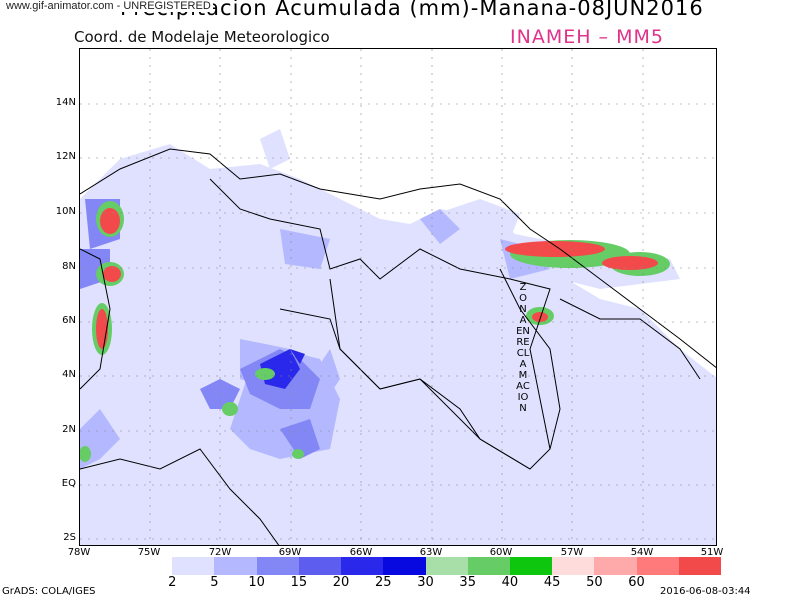 The width and height of the screenshot is (800, 600). What do you see at coordinates (65, 156) in the screenshot?
I see `lat-label: 12N` at bounding box center [65, 156].